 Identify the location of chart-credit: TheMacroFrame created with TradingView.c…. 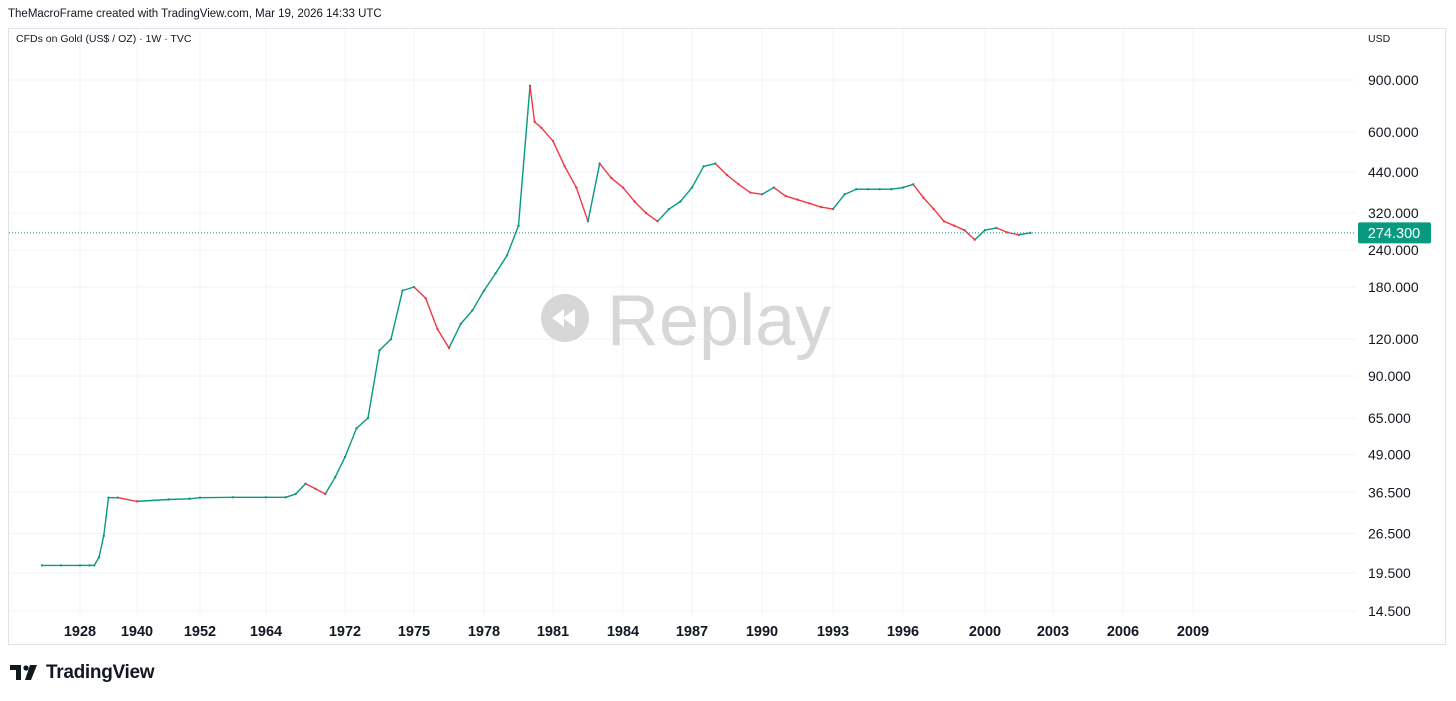
(195, 14).